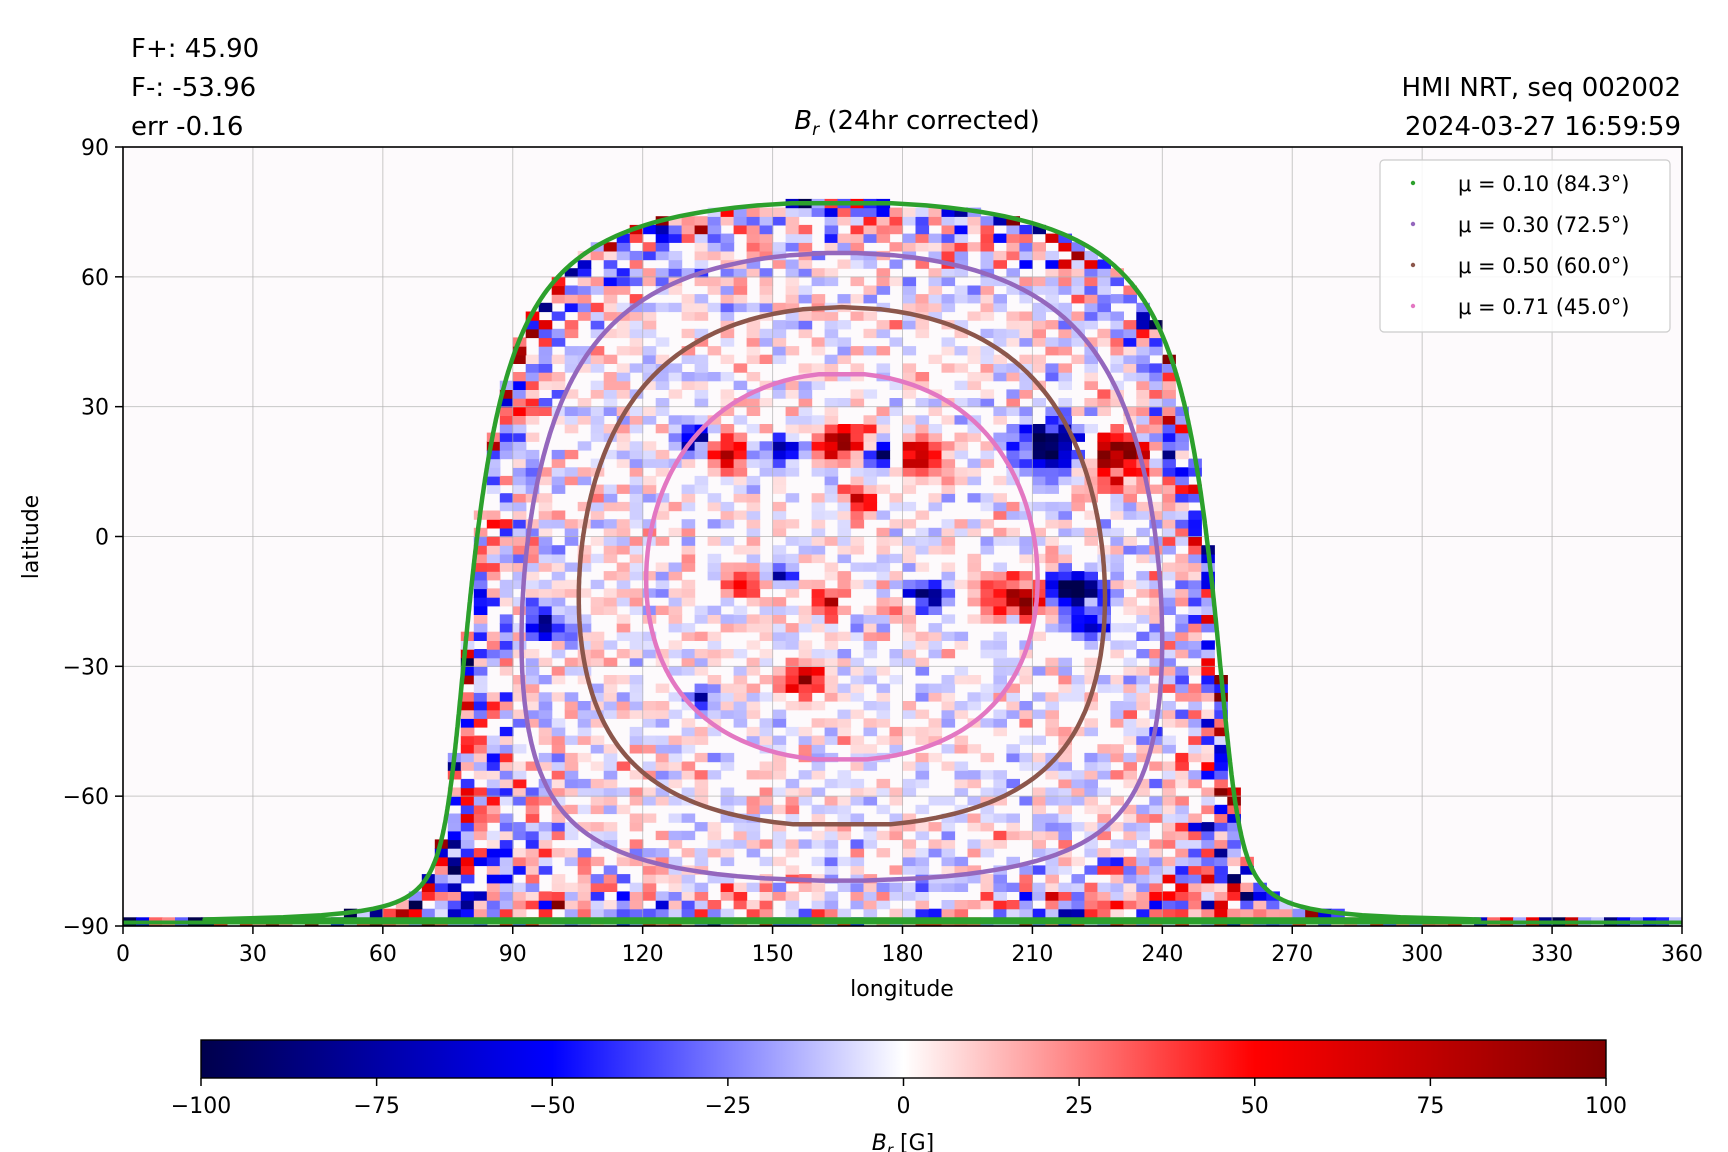 This screenshot has width=1728, height=1152. I want to click on heatmap-cell-2016, so click(857, 515).